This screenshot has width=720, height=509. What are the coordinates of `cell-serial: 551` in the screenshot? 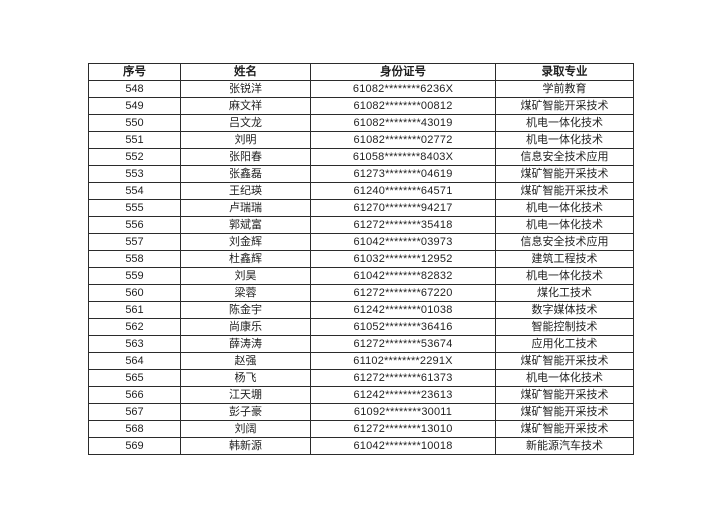 It's located at (134, 140).